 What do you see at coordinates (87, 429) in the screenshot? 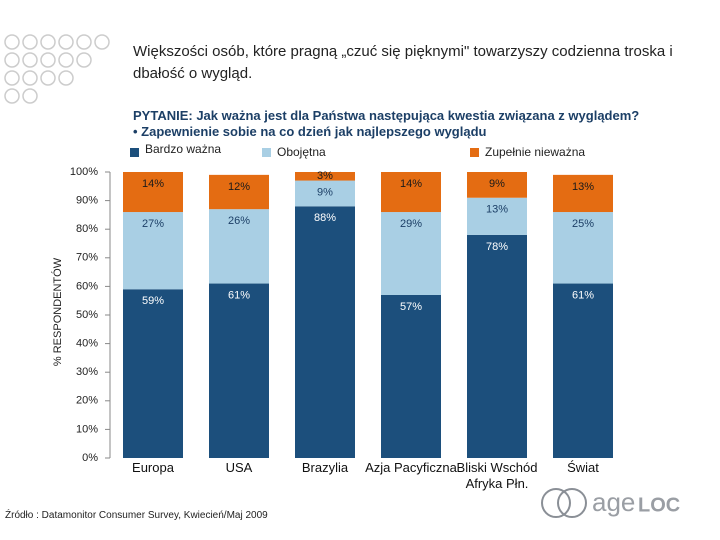
I see `y-tick-label: 10%` at bounding box center [87, 429].